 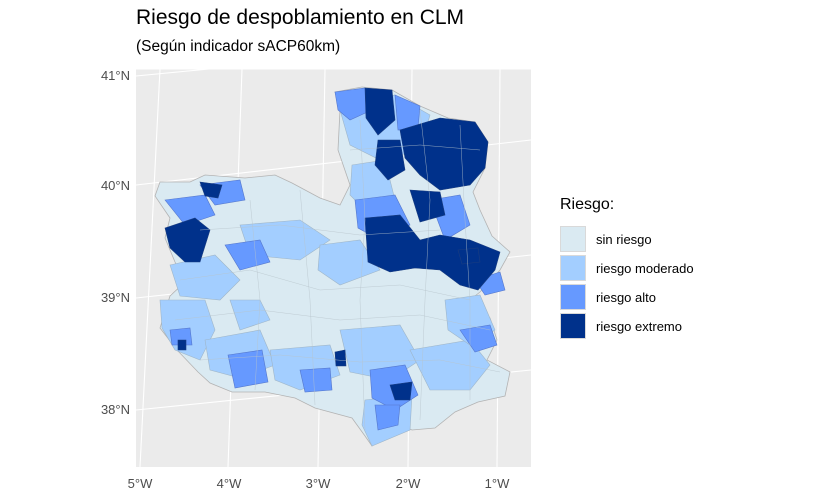 I want to click on legend-key-riesgo-extremo, so click(x=573, y=326).